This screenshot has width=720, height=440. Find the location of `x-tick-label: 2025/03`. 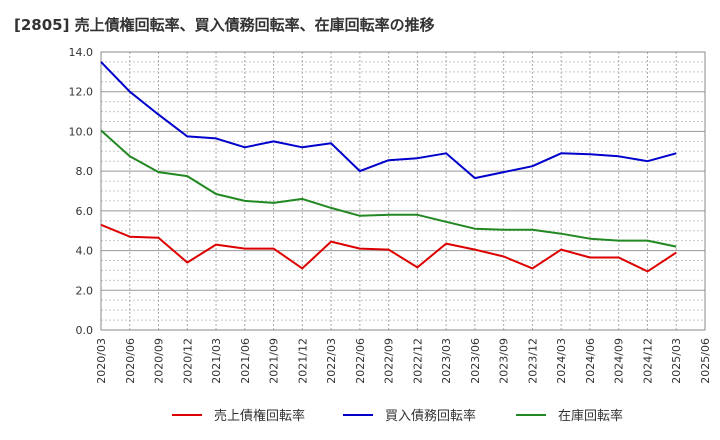

x-tick-label: 2025/03 is located at coordinates (676, 361).